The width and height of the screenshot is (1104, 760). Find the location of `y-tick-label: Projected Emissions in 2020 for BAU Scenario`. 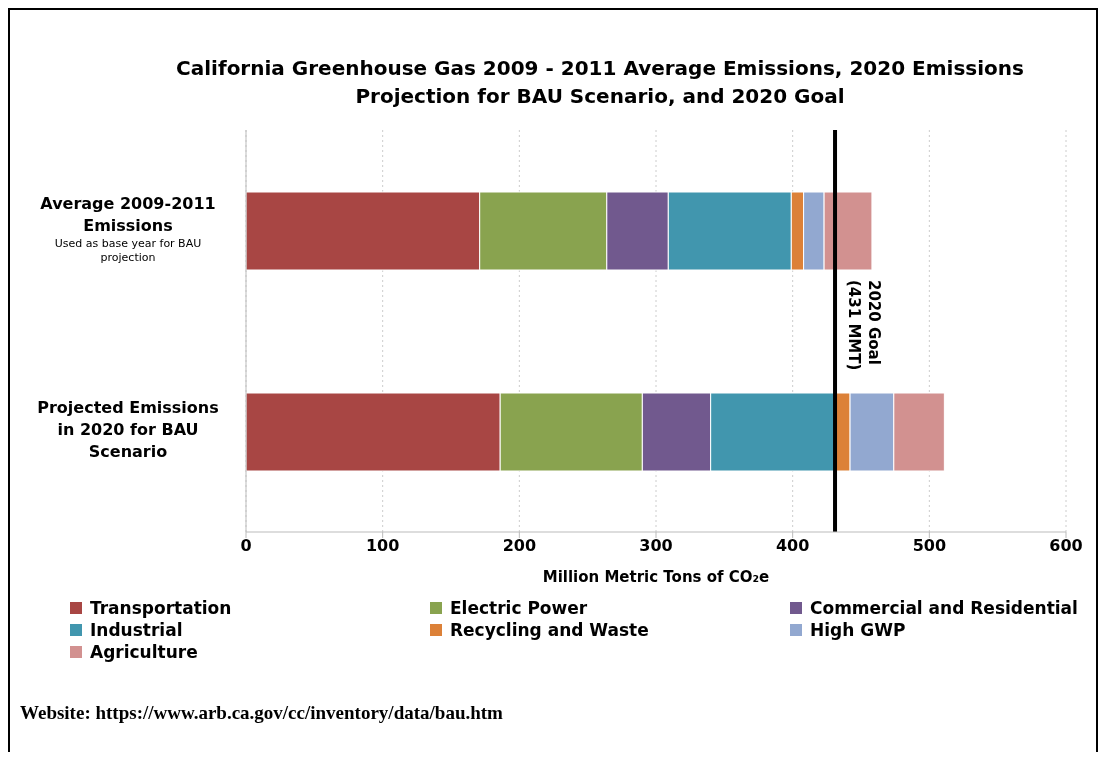

y-tick-label: Projected Emissions in 2020 for BAU Scenario is located at coordinates (128, 429).